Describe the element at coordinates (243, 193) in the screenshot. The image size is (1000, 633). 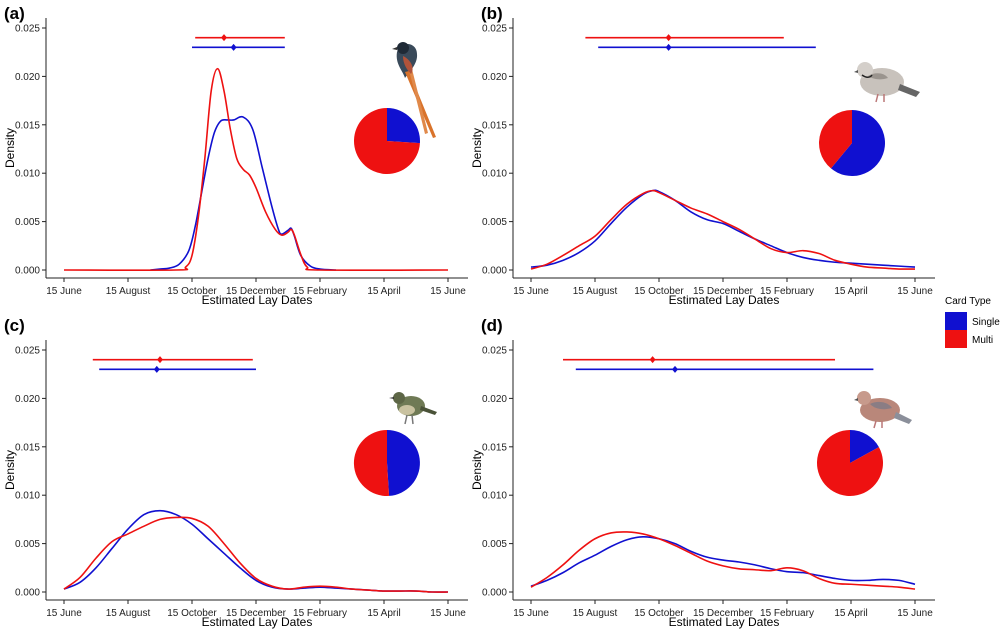
I see `density-line-single` at that location.